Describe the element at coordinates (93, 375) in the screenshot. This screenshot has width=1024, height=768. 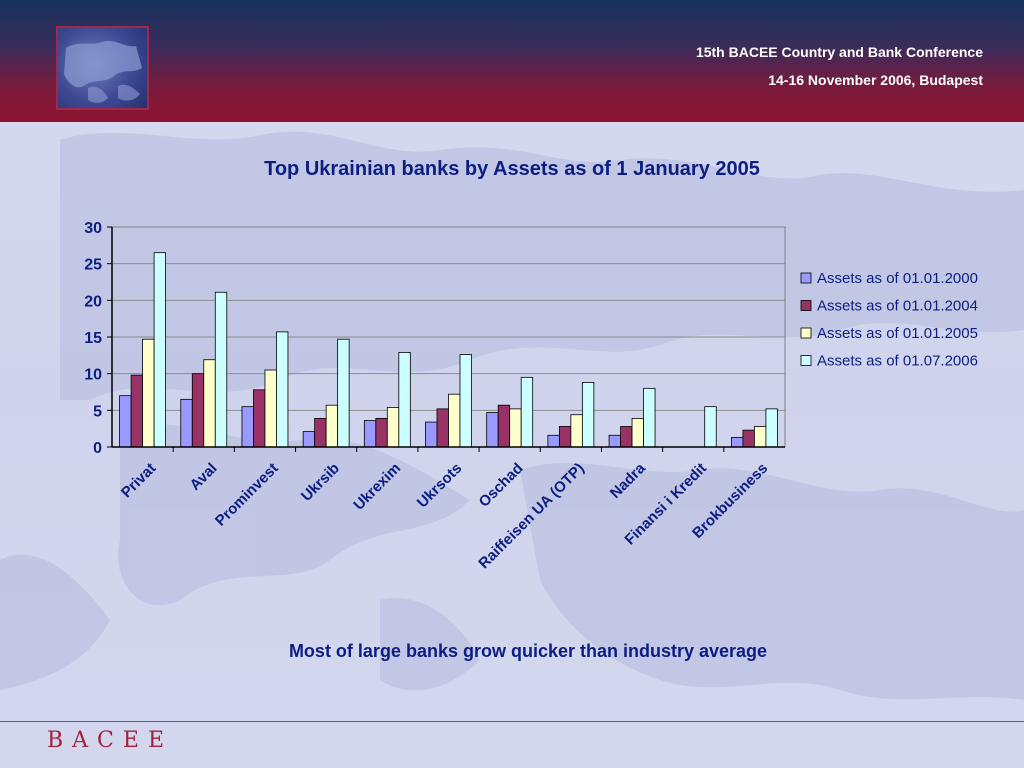
I see `y-tick-label: 10` at that location.